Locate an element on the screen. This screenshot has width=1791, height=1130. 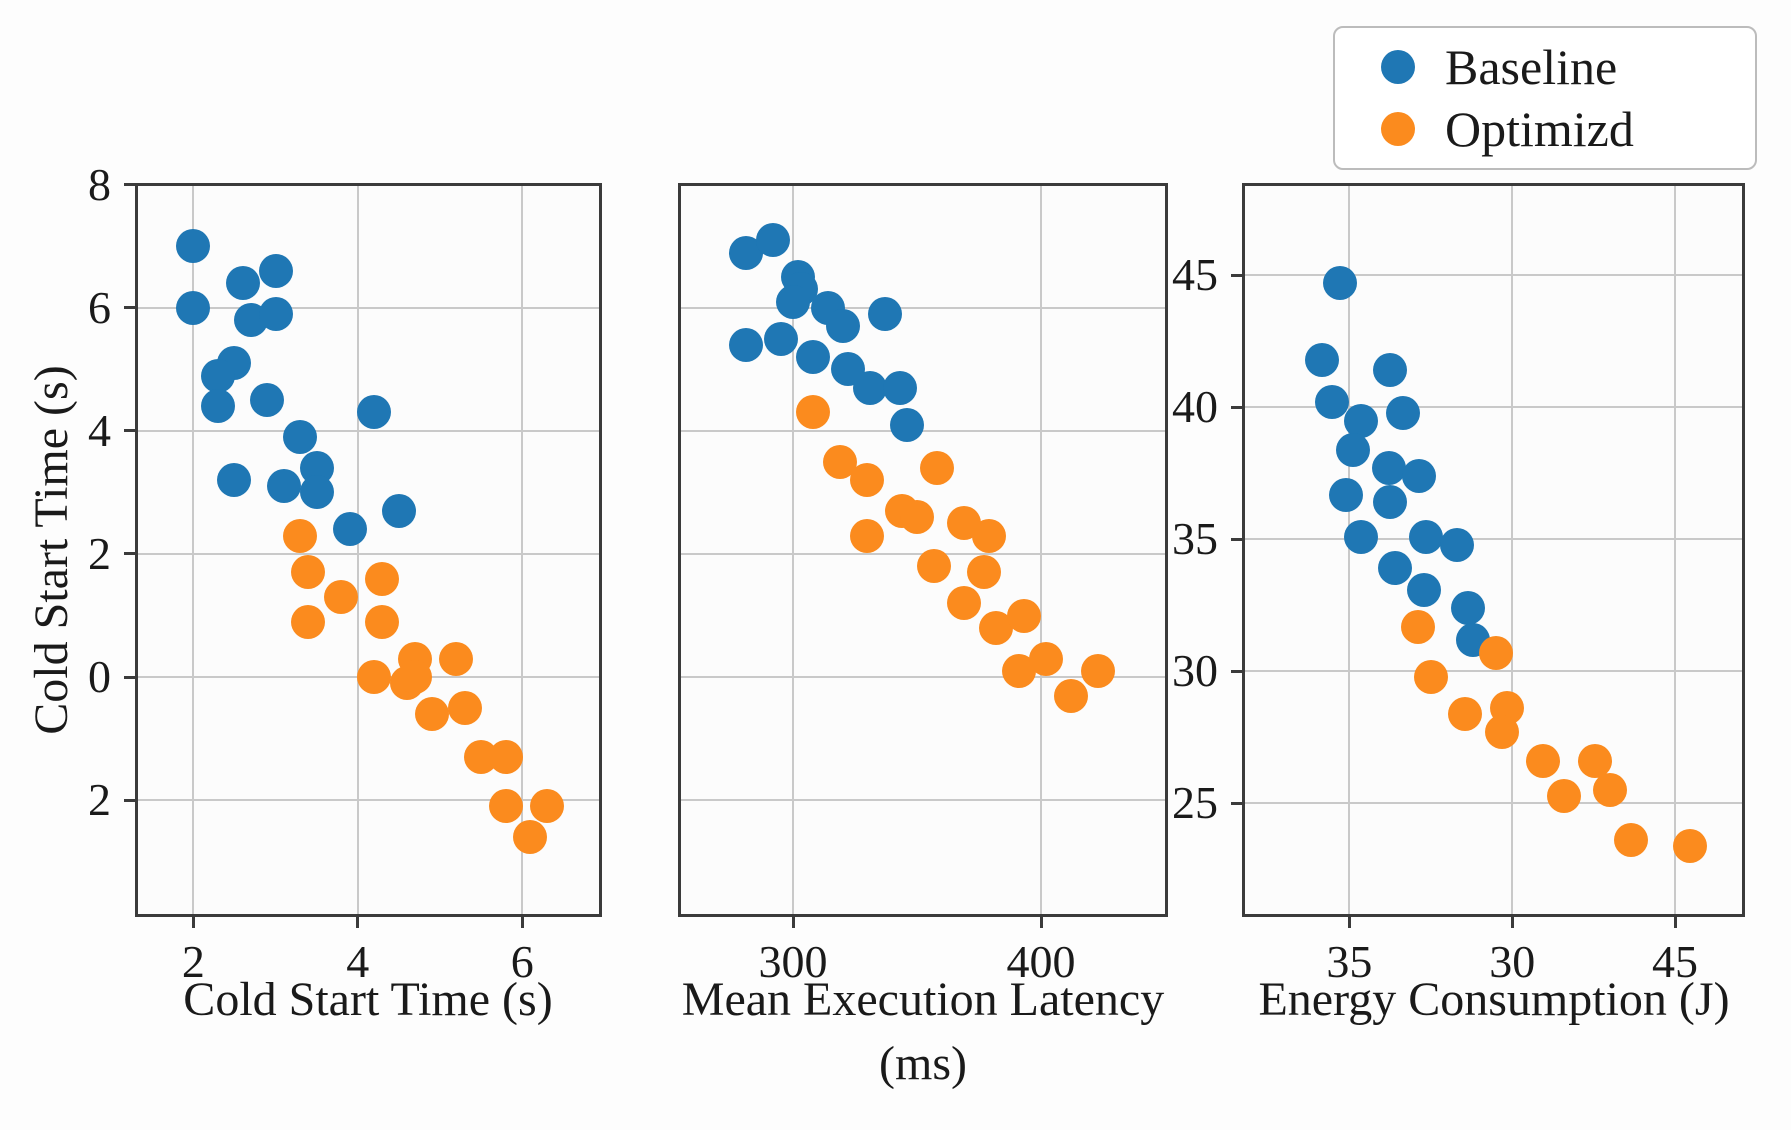
x-axis-label-latency: Mean Execution Latency is located at coordinates (923, 999).